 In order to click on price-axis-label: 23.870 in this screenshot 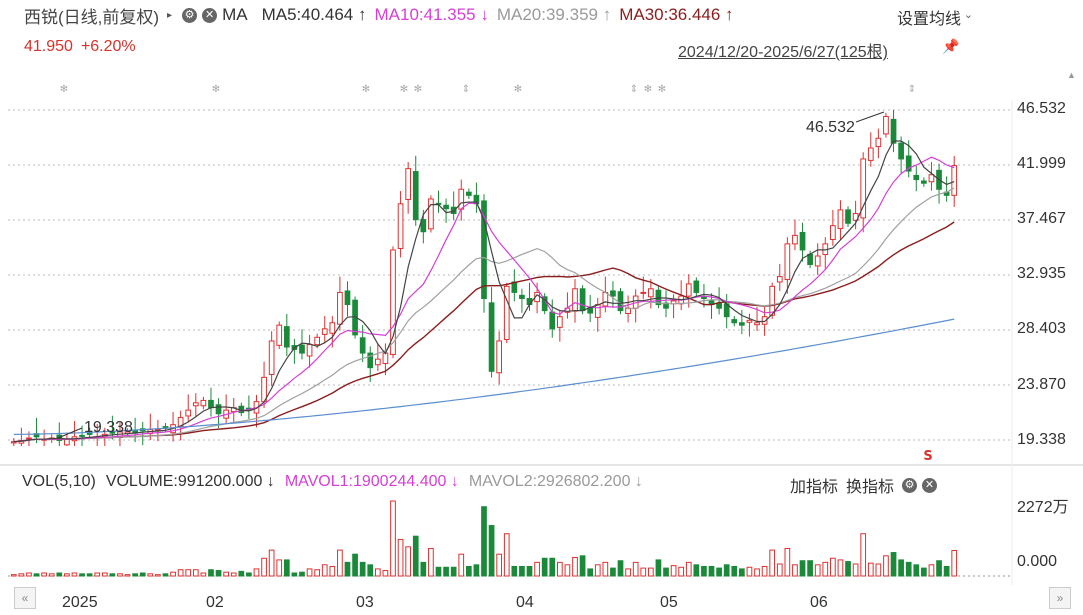, I will do `click(1041, 384)`.